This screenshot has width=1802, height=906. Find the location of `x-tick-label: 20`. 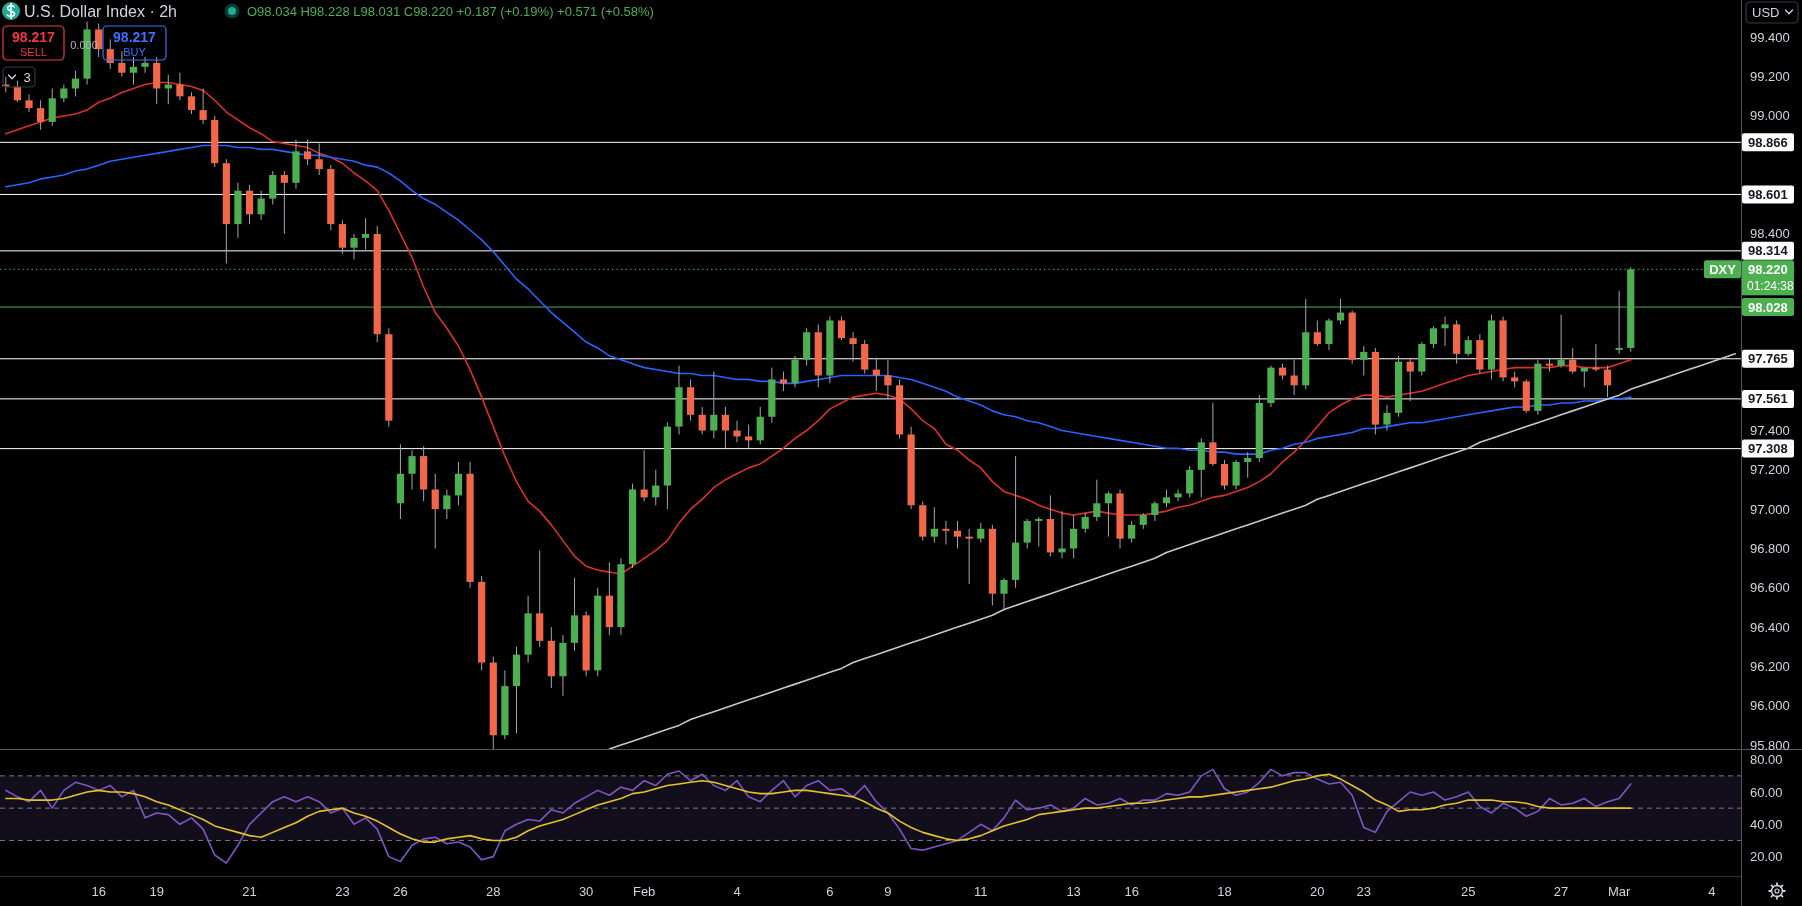

x-tick-label: 20 is located at coordinates (1317, 891).